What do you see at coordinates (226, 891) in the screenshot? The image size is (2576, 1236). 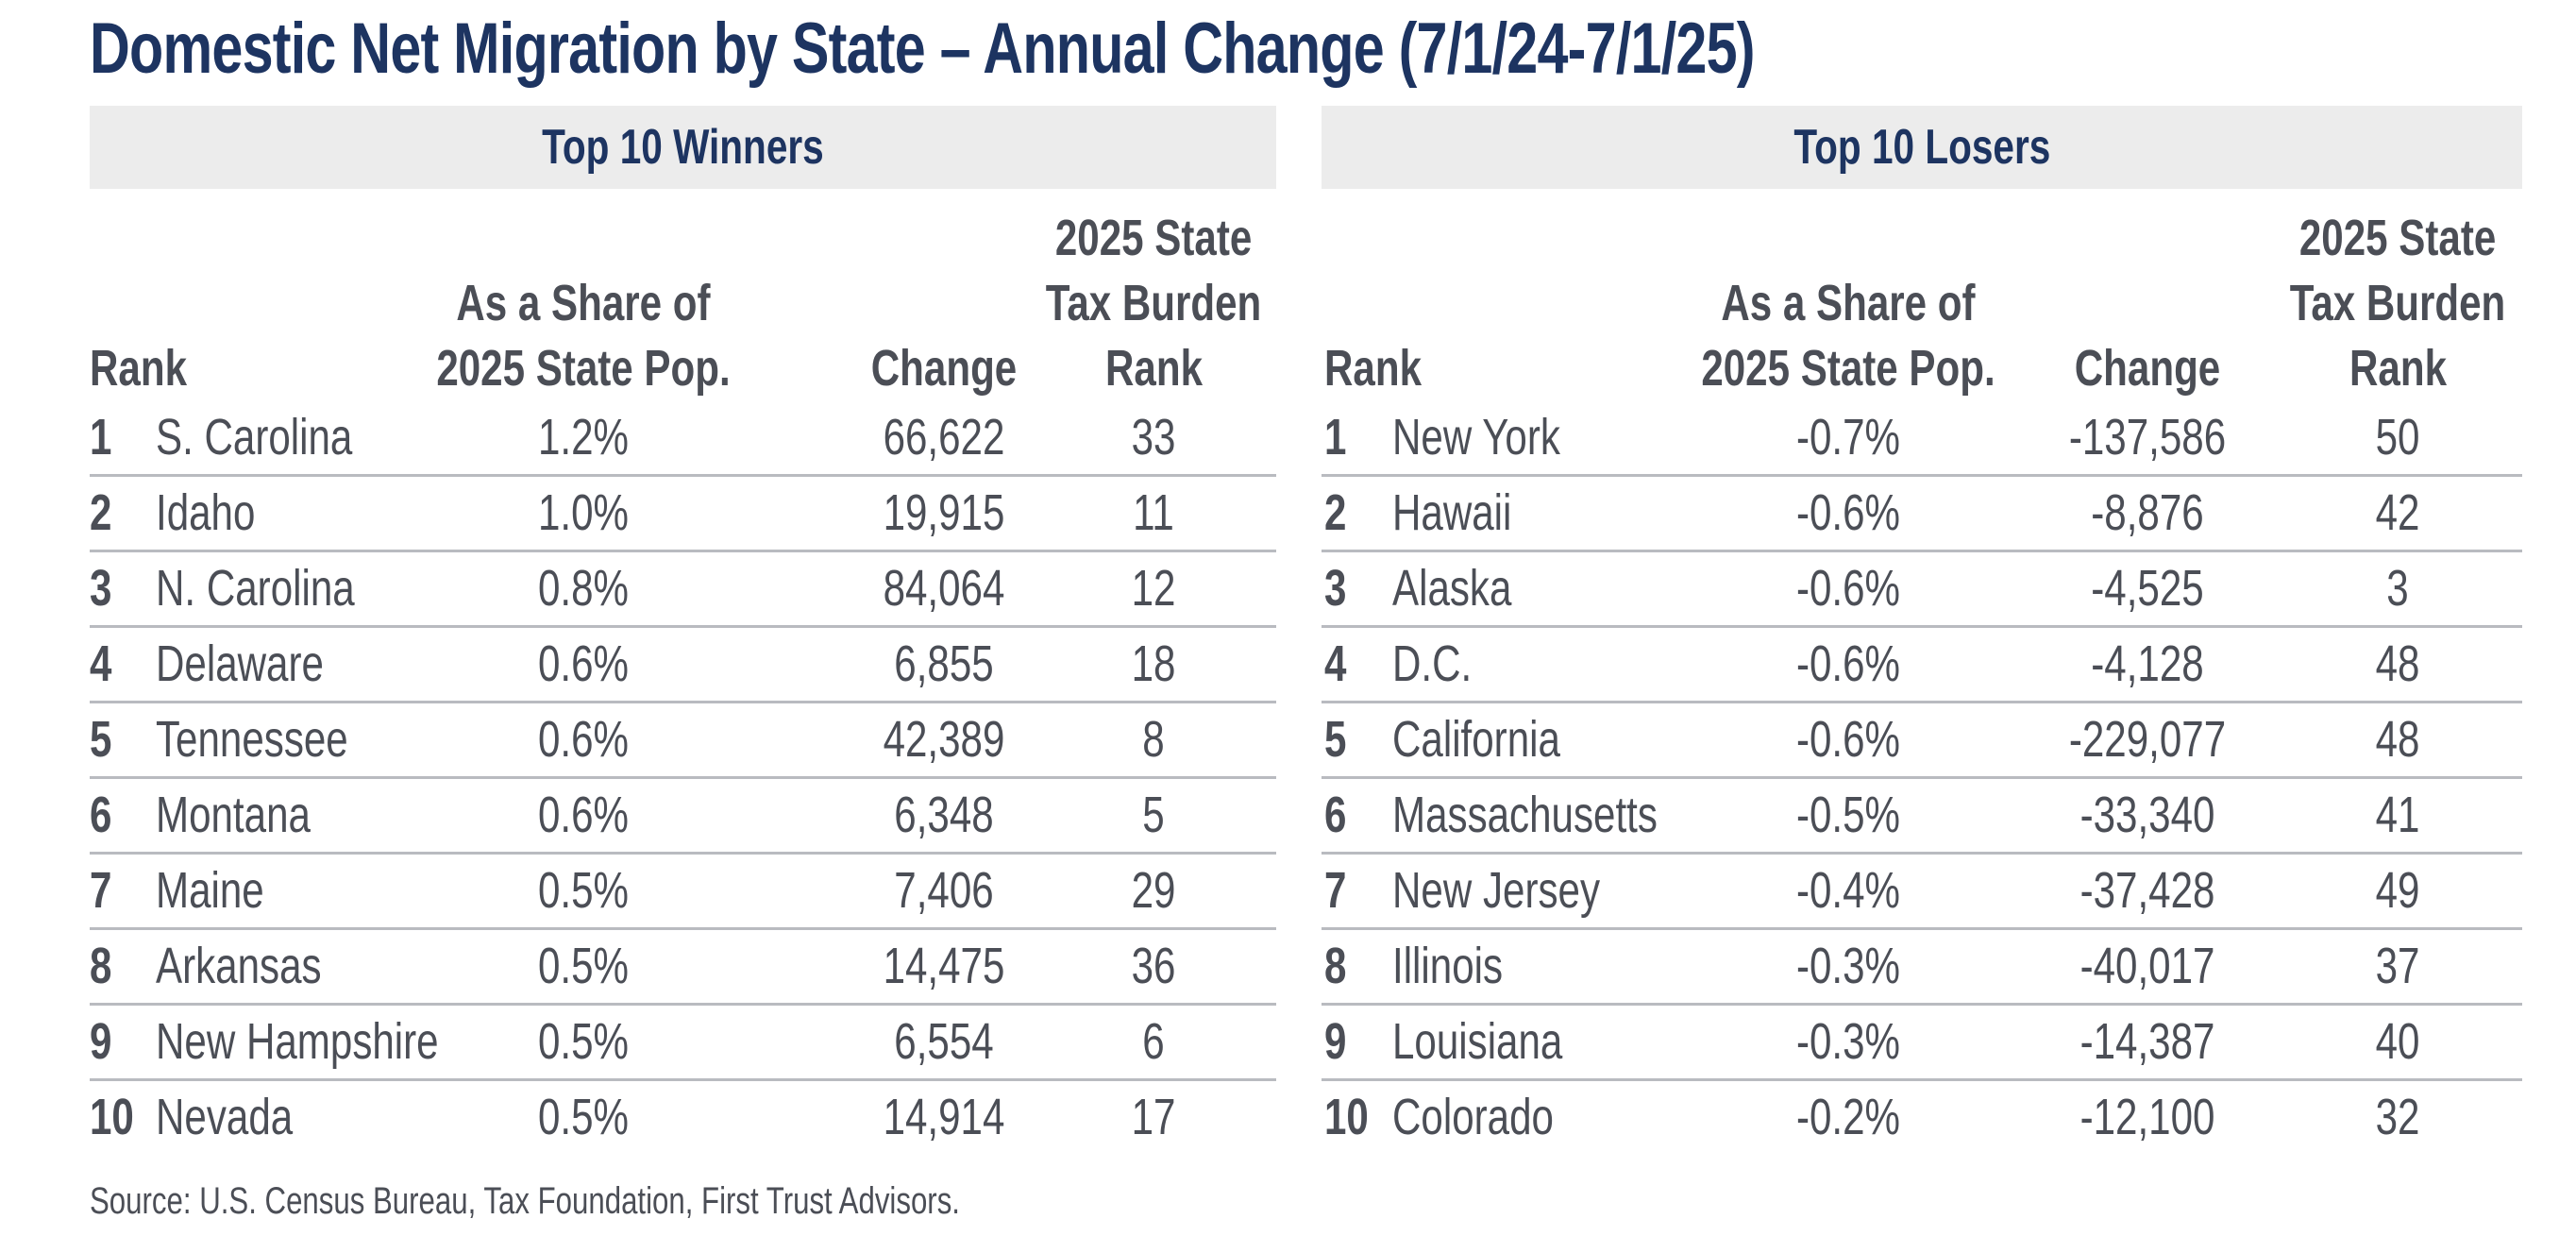 I see `state-cell: Maine` at bounding box center [226, 891].